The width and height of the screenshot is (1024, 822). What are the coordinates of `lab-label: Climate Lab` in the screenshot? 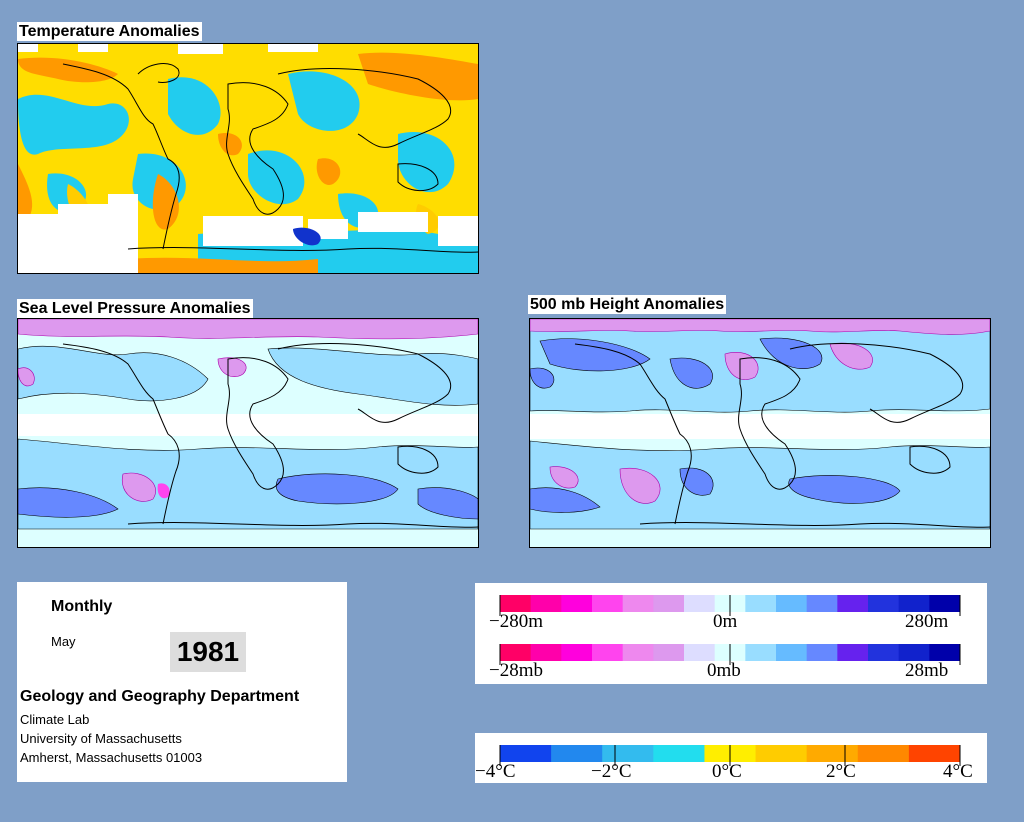 It's located at (55, 719).